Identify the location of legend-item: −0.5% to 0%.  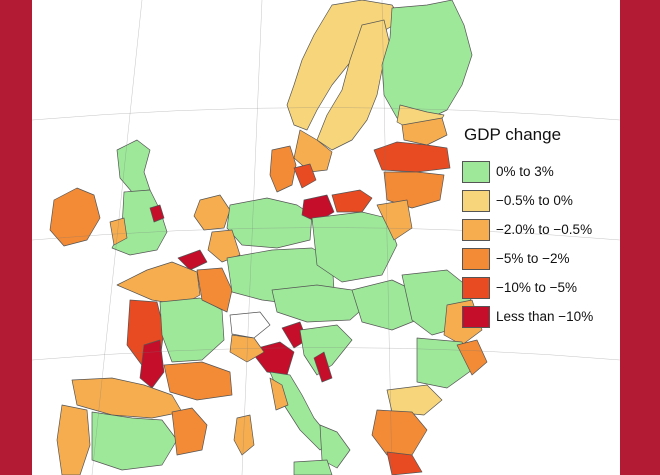
(541, 200).